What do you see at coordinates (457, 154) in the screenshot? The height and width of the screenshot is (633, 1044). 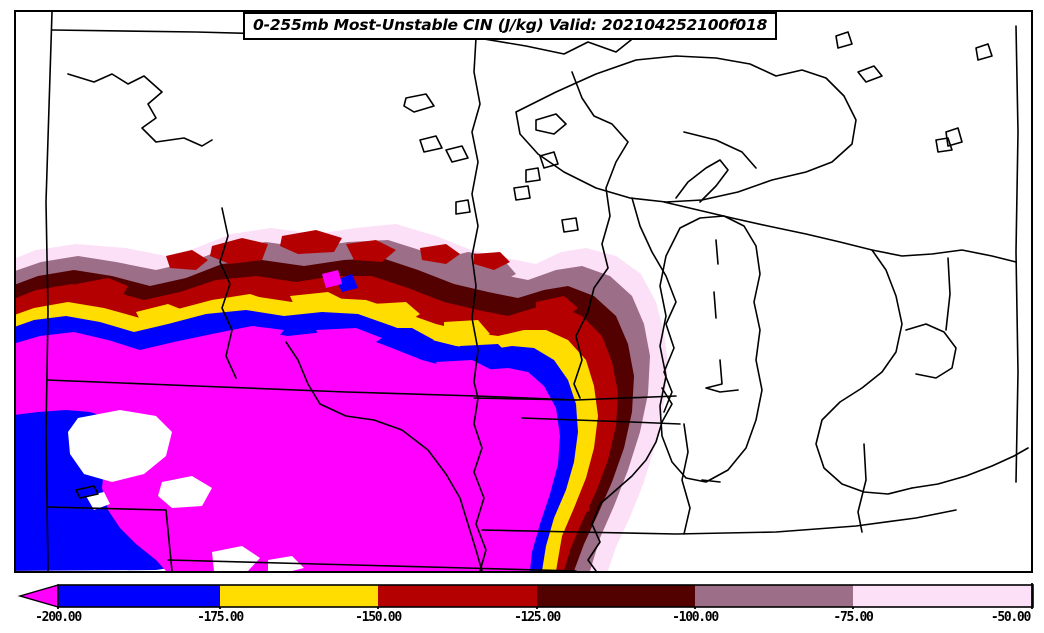 I see `lake-devils` at bounding box center [457, 154].